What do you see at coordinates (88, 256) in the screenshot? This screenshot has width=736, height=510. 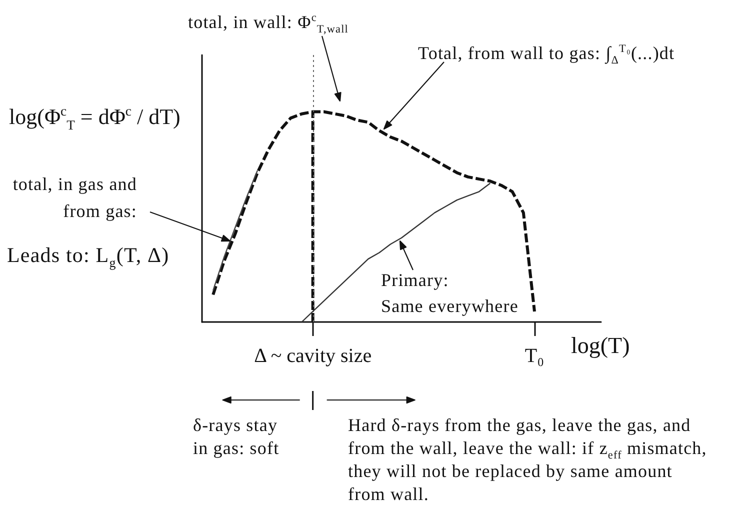 I see `text: Leads to: L$_{g}$(T, Δ)` at bounding box center [88, 256].